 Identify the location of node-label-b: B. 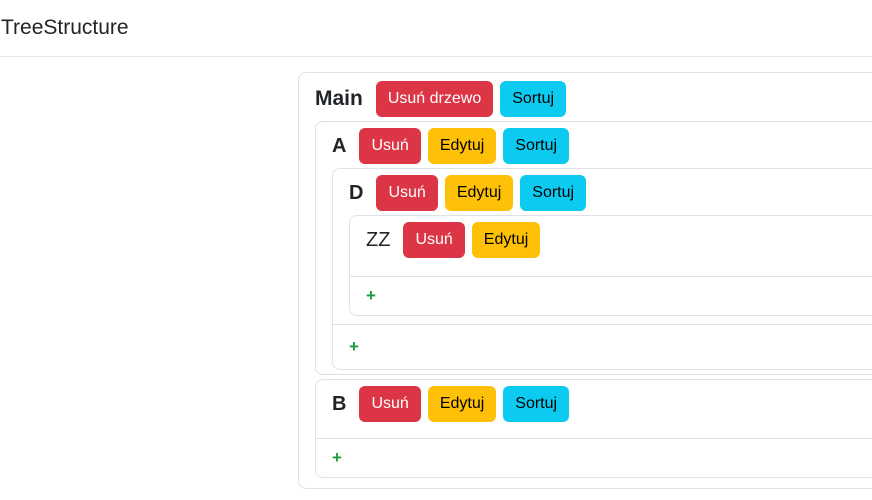
(339, 403).